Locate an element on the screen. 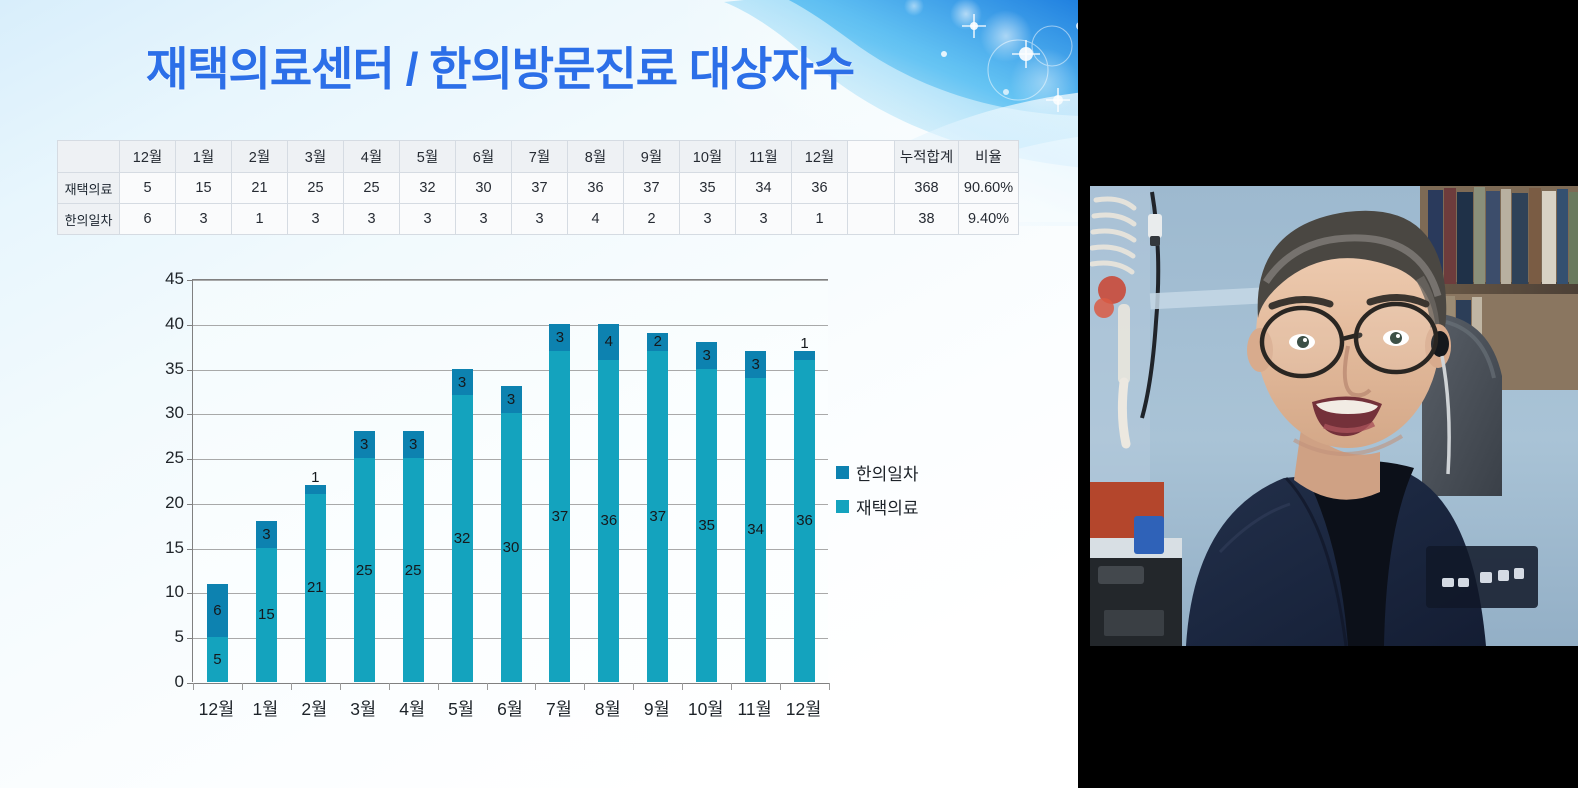 The width and height of the screenshot is (1578, 788). table-row-label: 재택의료 is located at coordinates (88, 188).